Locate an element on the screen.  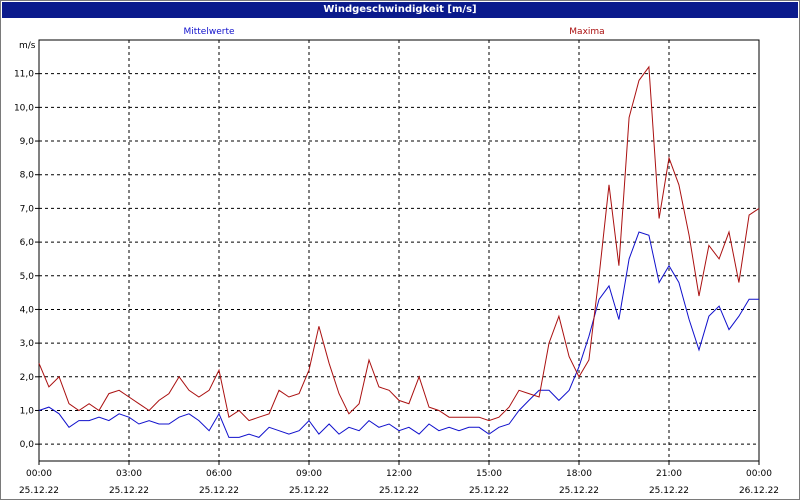
legend-mittelwerte: Mittelwerte is located at coordinates (208, 32).